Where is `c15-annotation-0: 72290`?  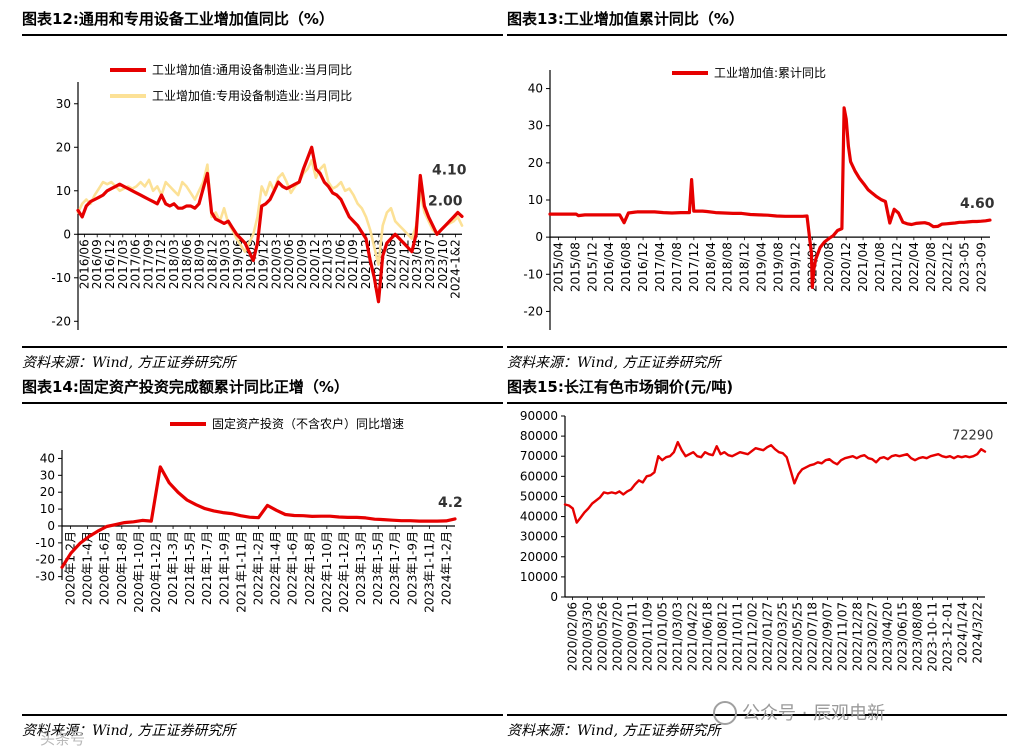
c15-annotation-0: 72290 is located at coordinates (972, 436).